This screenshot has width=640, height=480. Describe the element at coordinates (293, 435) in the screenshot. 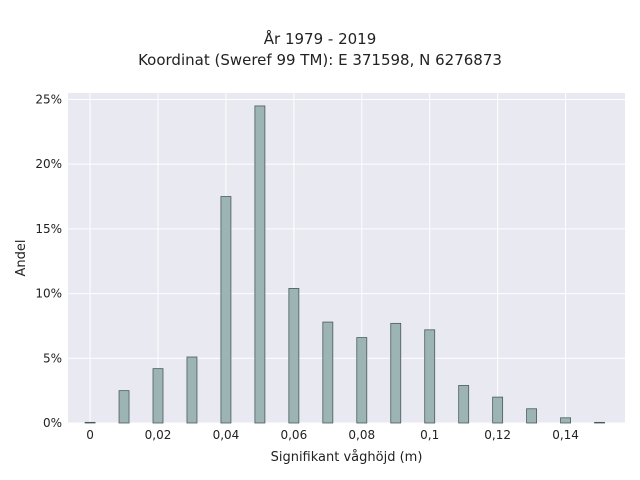

I see `x-tick-label: 0,06` at that location.